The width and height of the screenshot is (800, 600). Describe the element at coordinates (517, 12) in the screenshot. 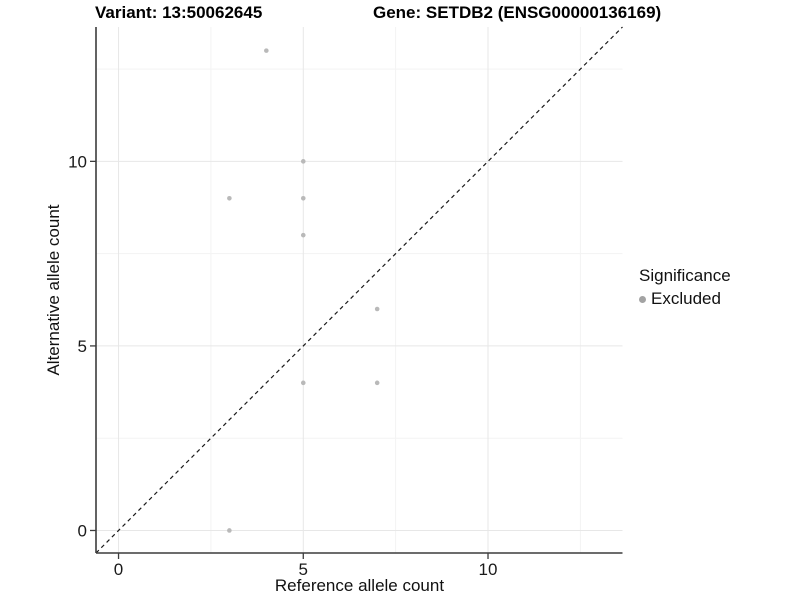

I see `gene-title: Gene: SETDB2 (ENSG00000136169)` at that location.